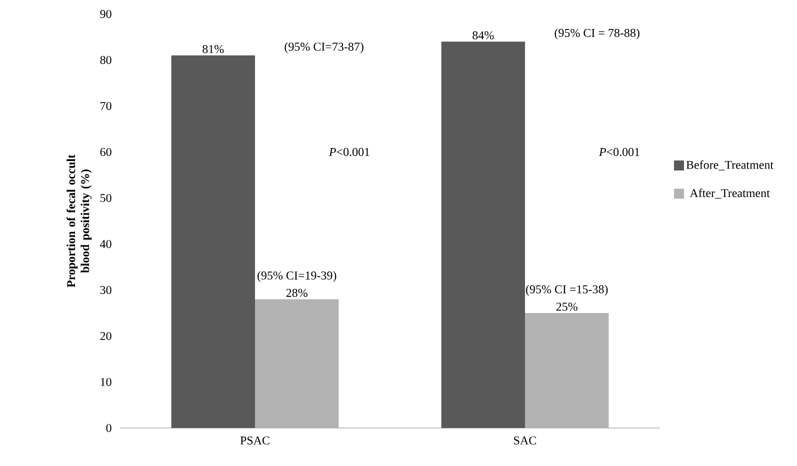  Describe the element at coordinates (106, 244) in the screenshot. I see `y-tick-label: 40` at that location.